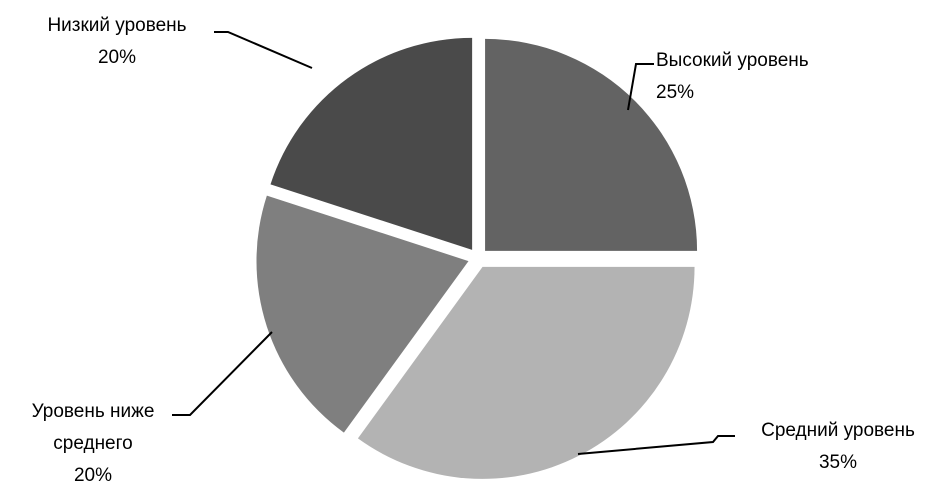 This screenshot has width=938, height=484. I want to click on slice-label-text: среднего, so click(92, 443).